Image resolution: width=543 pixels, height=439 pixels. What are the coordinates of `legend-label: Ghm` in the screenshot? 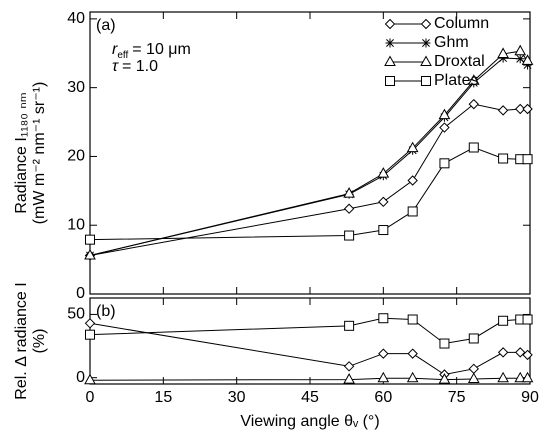 It's located at (451, 42).